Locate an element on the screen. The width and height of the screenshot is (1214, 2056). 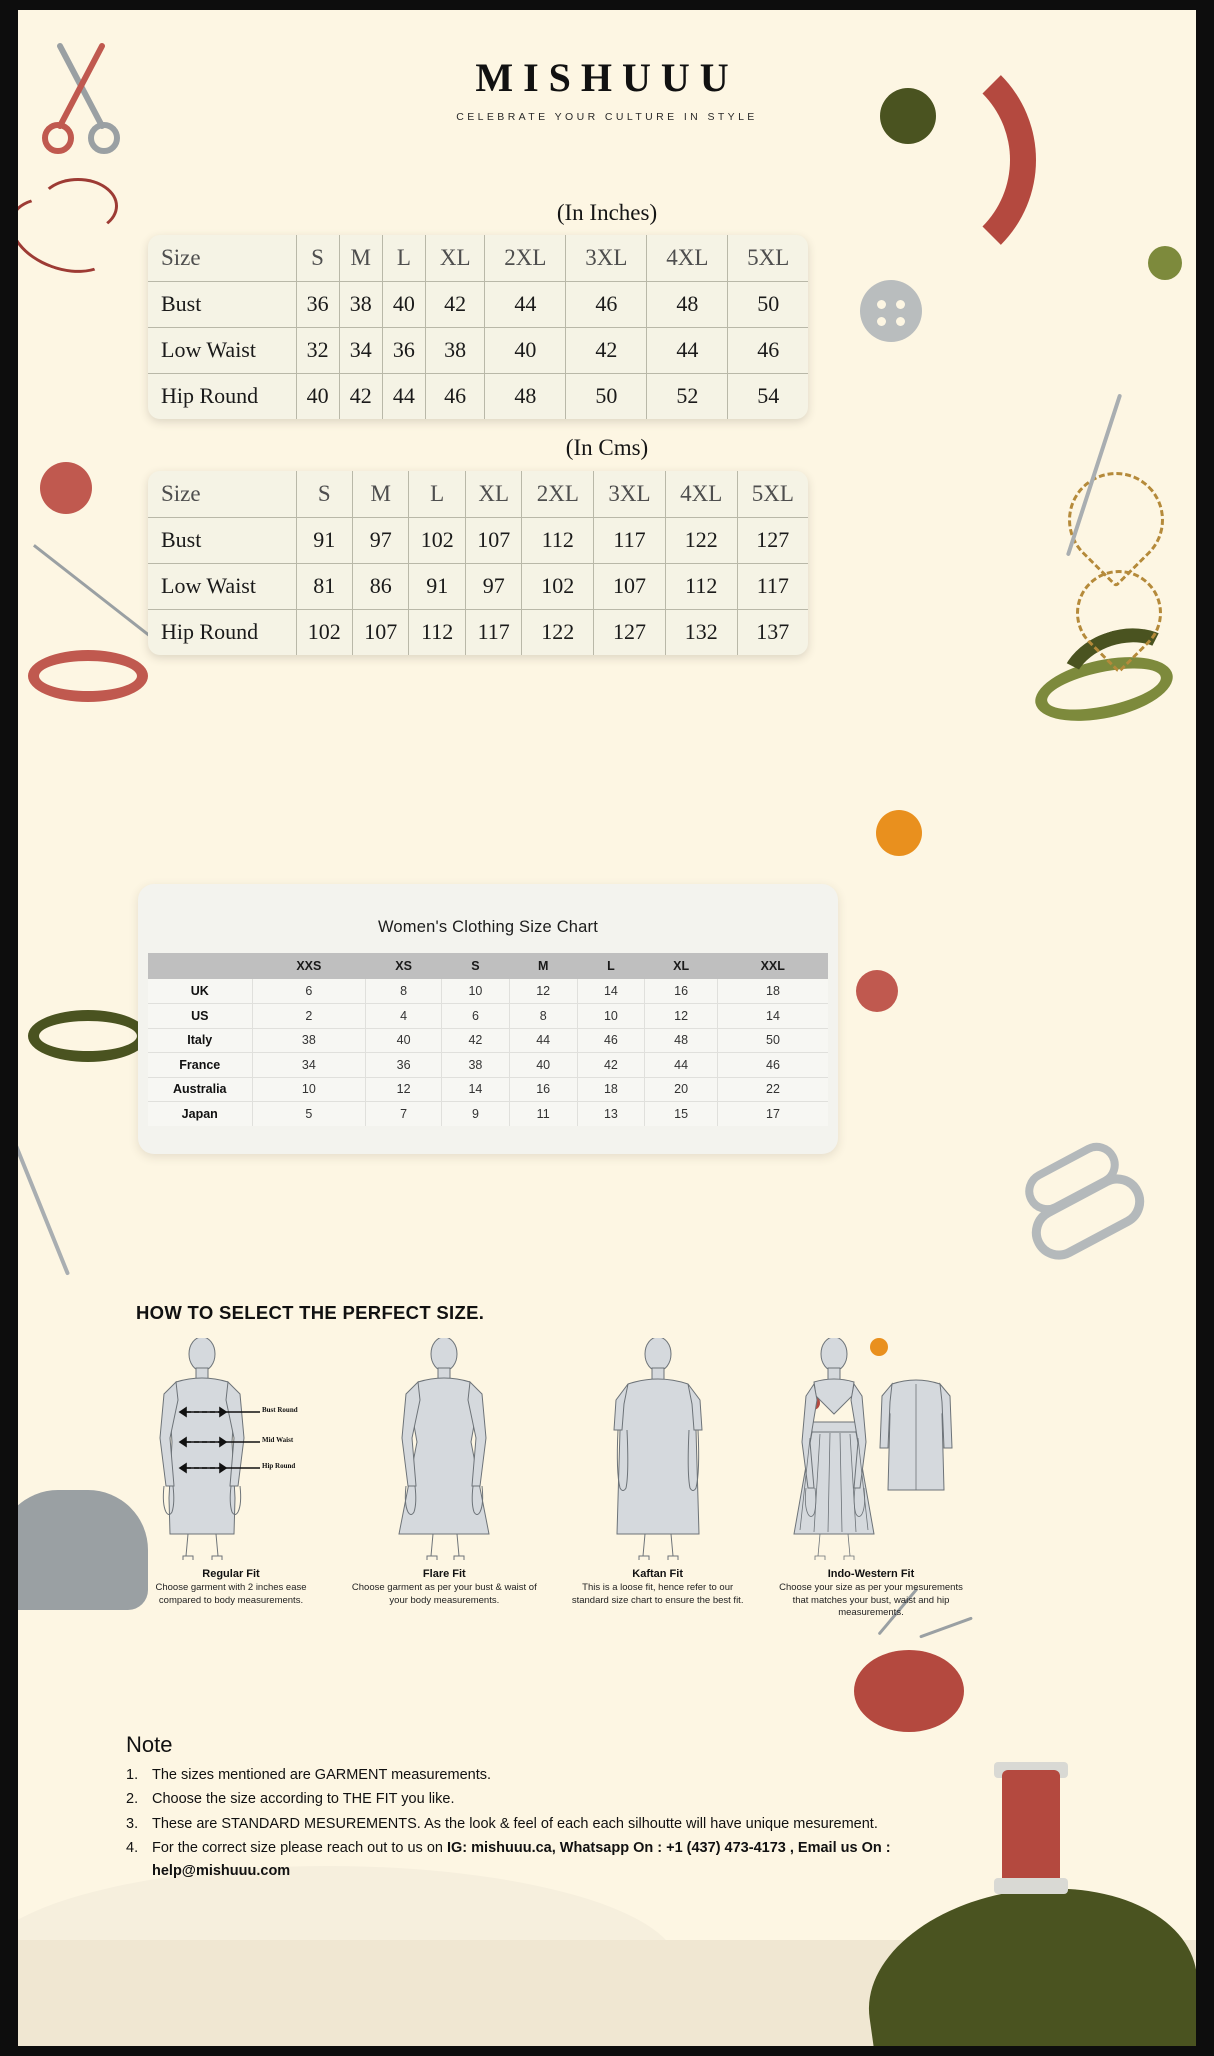
table-row: Low Waist 81 86 91 97 102 107 112 117 is located at coordinates (478, 586).